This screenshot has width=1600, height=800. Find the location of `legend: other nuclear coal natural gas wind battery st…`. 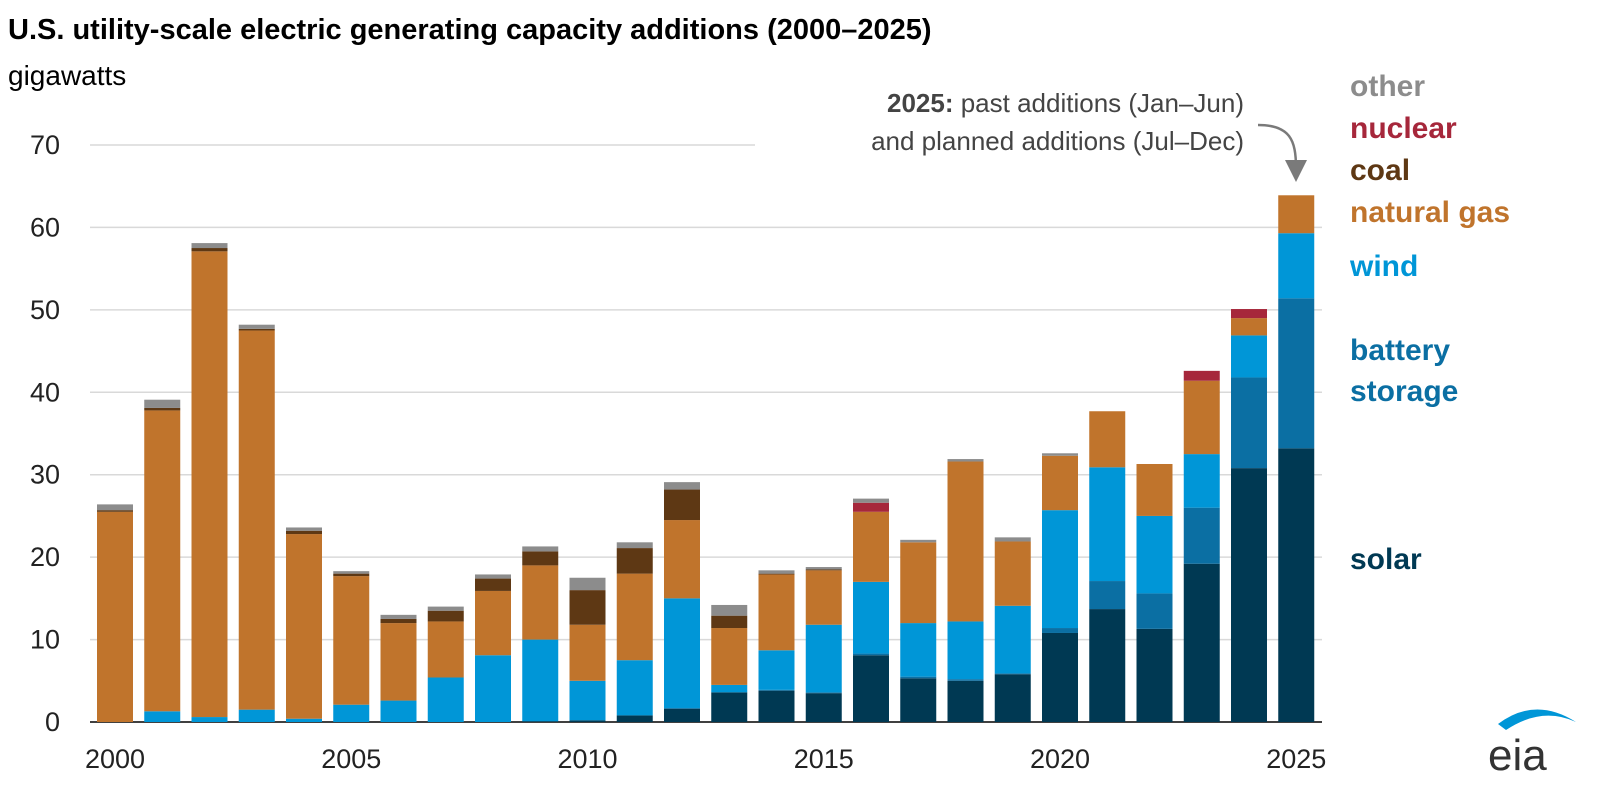

legend: other nuclear coal natural gas wind battery st… is located at coordinates (1429, 323).